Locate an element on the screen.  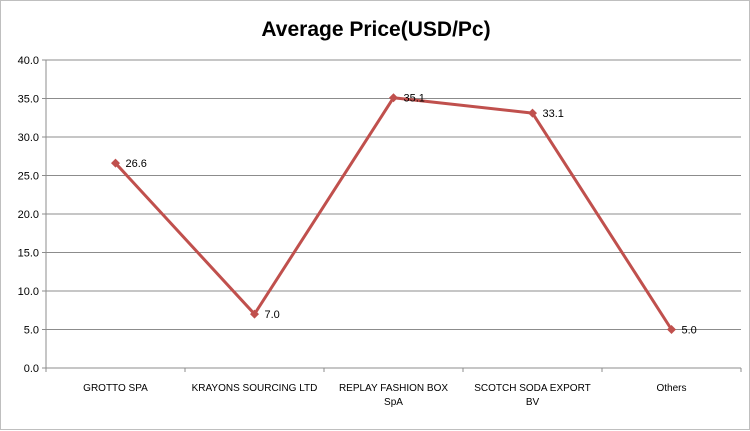
chart-title: Average Price(USD/Pc) is located at coordinates (375, 29).